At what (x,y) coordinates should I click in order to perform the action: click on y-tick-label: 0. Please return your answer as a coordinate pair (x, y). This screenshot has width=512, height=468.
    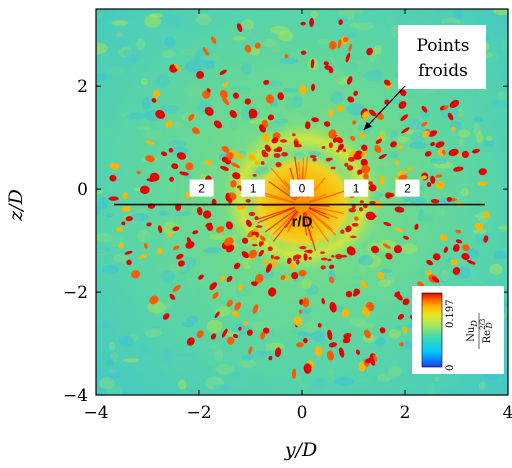
    Looking at the image, I should click on (82, 190).